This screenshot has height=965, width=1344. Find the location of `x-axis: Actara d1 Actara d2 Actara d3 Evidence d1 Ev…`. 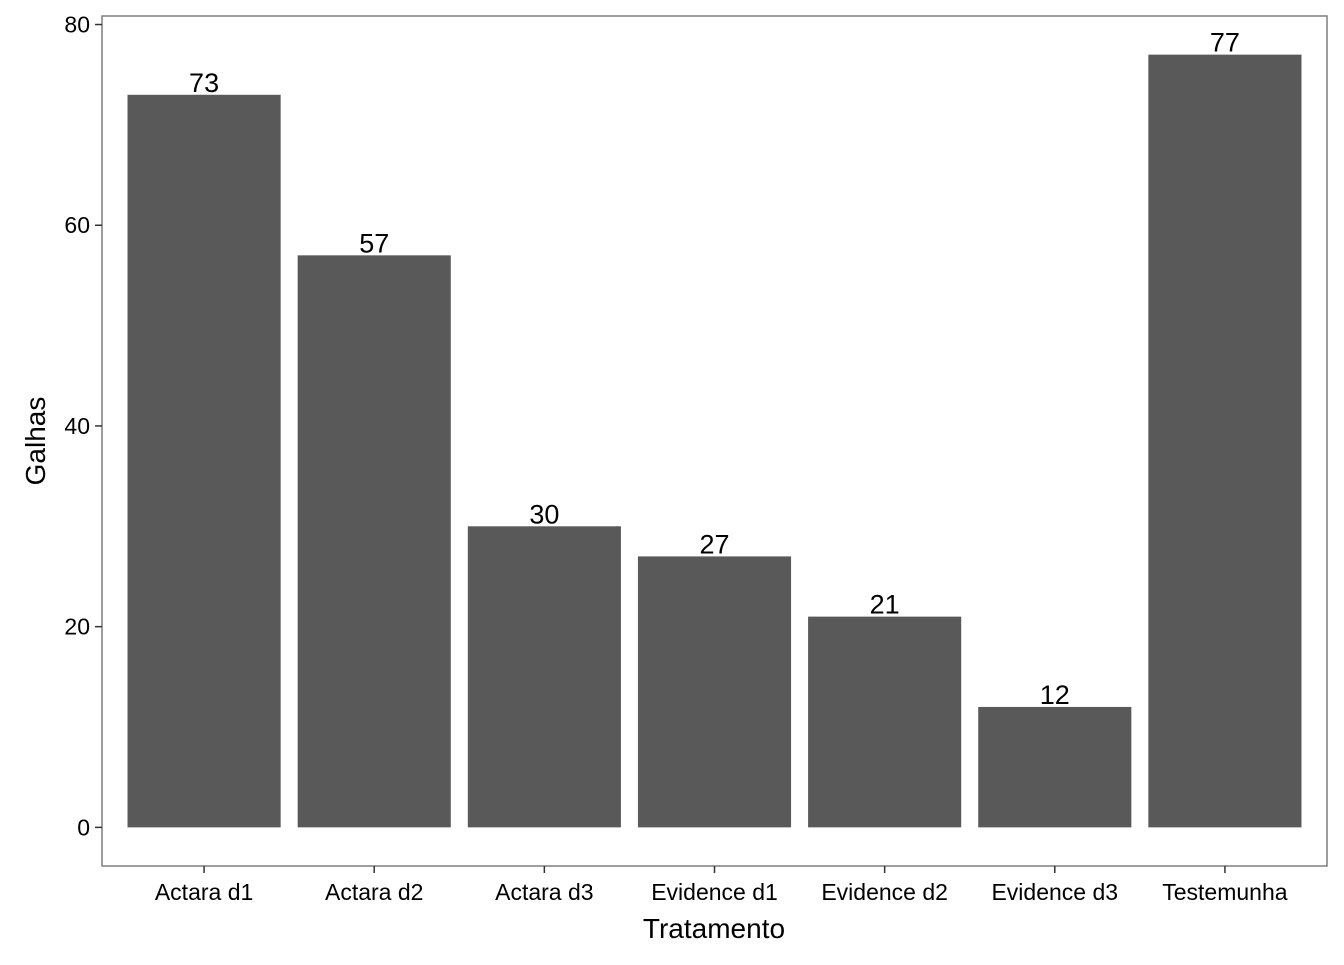

x-axis: Actara d1 Actara d2 Actara d3 Evidence d1 Ev… is located at coordinates (721, 885).